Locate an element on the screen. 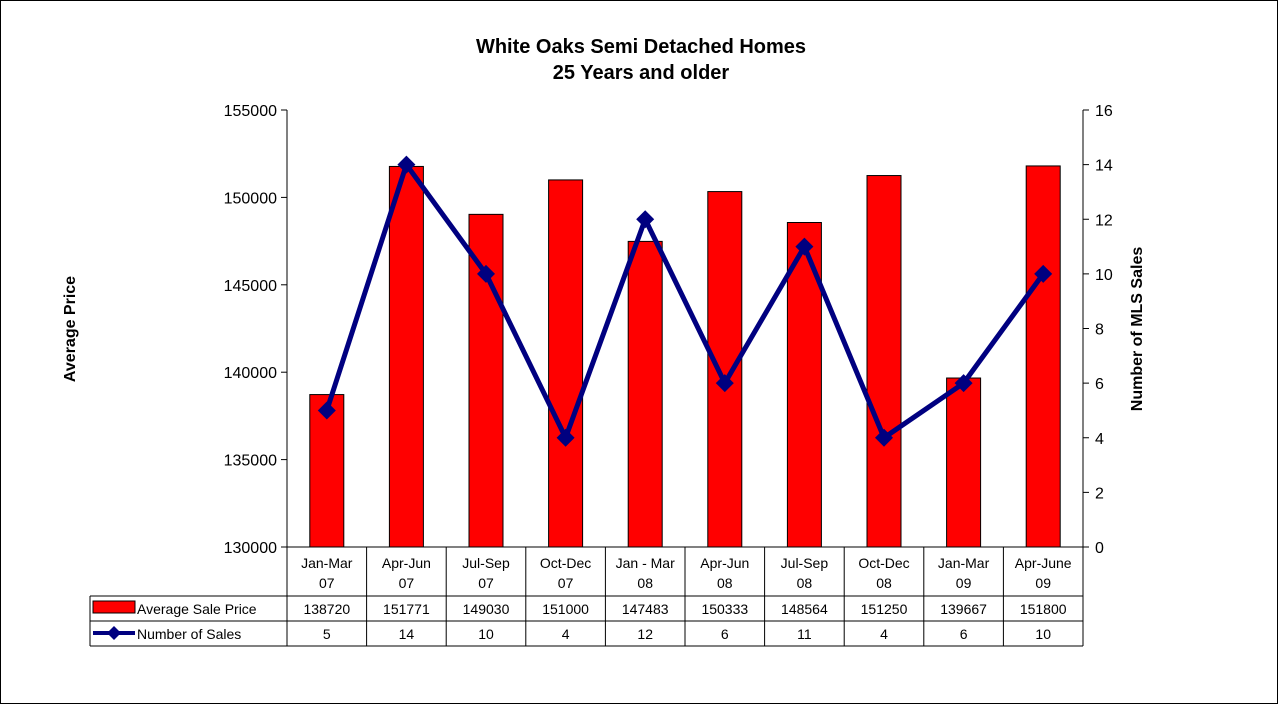 Image resolution: width=1278 pixels, height=704 pixels. y-tick-label: 150000 is located at coordinates (250, 198).